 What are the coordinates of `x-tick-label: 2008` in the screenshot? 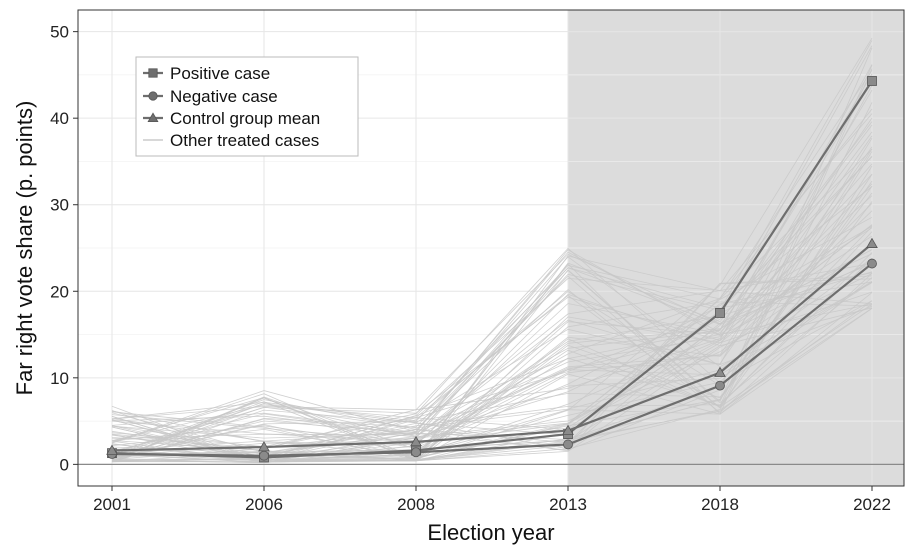 It's located at (416, 504).